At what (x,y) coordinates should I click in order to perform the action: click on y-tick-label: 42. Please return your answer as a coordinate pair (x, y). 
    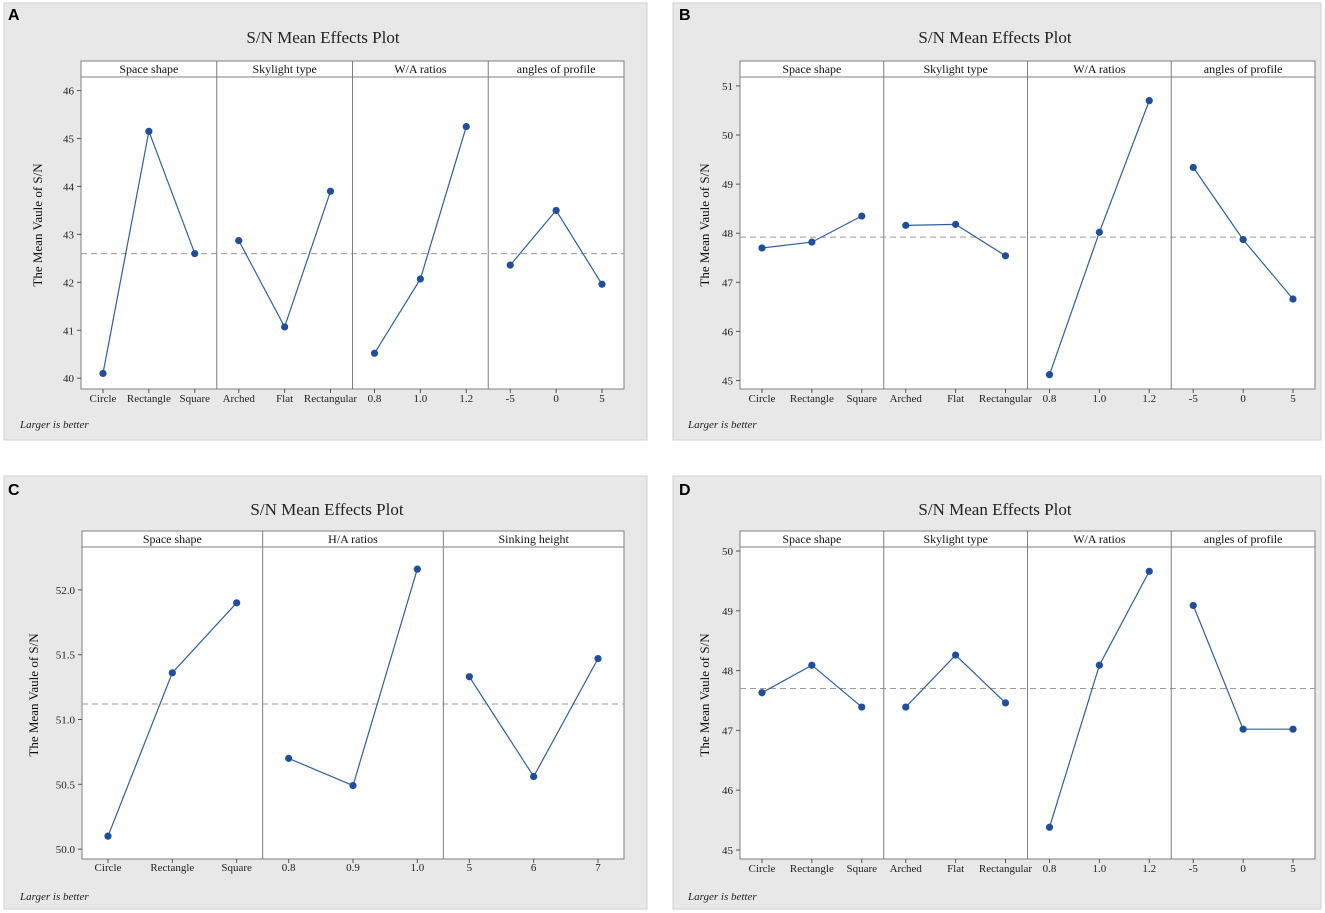
    Looking at the image, I should click on (68, 283).